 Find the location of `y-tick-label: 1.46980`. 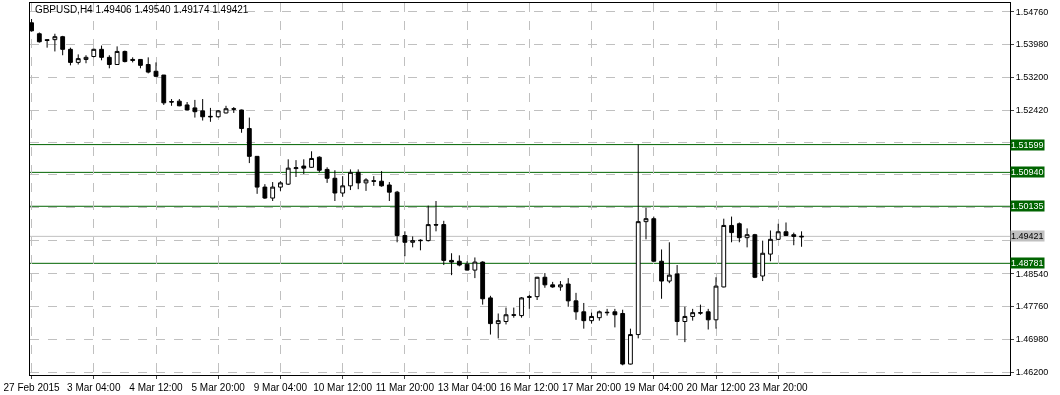

y-tick-label: 1.46980 is located at coordinates (1032, 339).